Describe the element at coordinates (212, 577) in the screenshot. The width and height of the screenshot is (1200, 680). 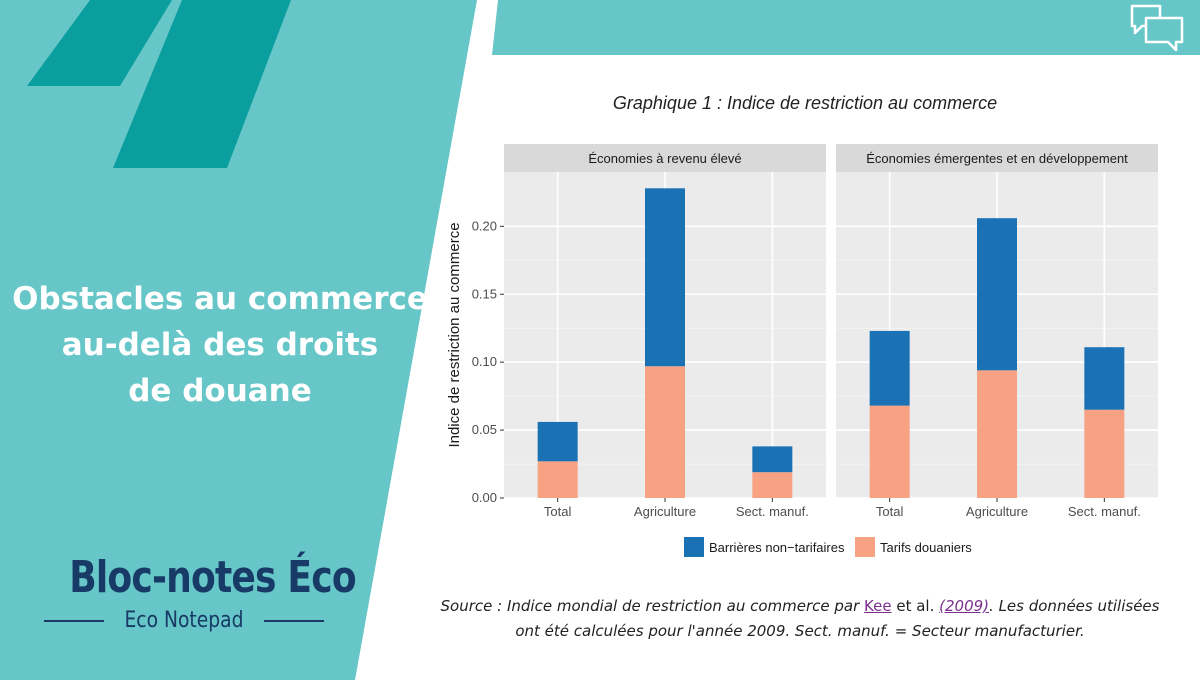
I see `brand-name: Bloc-notes Éco` at that location.